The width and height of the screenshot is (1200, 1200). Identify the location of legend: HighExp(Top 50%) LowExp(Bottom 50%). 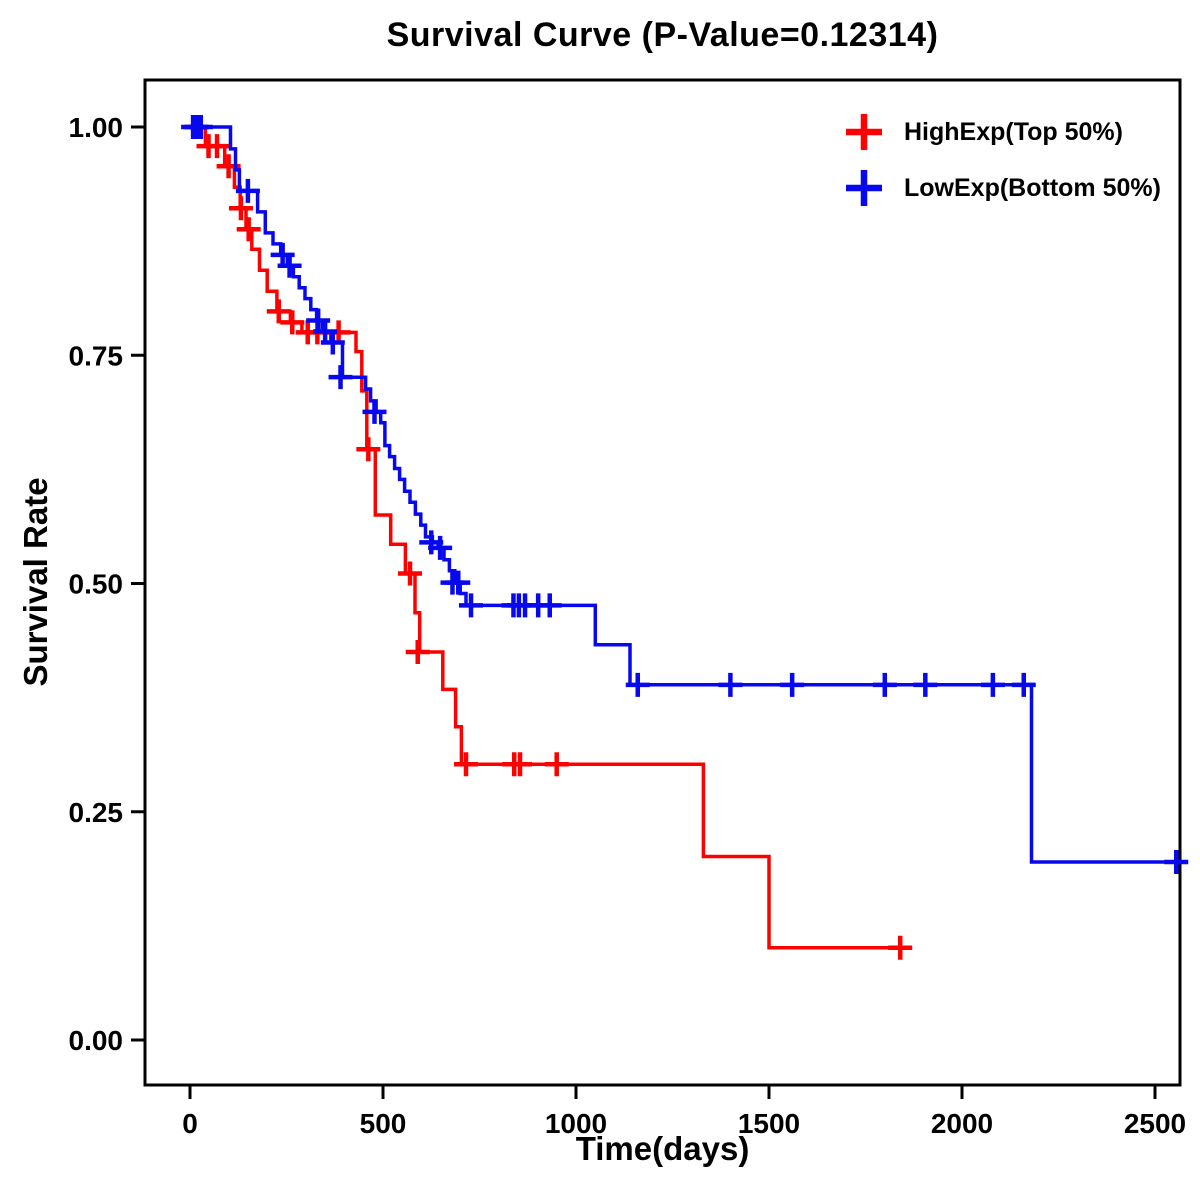
(1001, 160).